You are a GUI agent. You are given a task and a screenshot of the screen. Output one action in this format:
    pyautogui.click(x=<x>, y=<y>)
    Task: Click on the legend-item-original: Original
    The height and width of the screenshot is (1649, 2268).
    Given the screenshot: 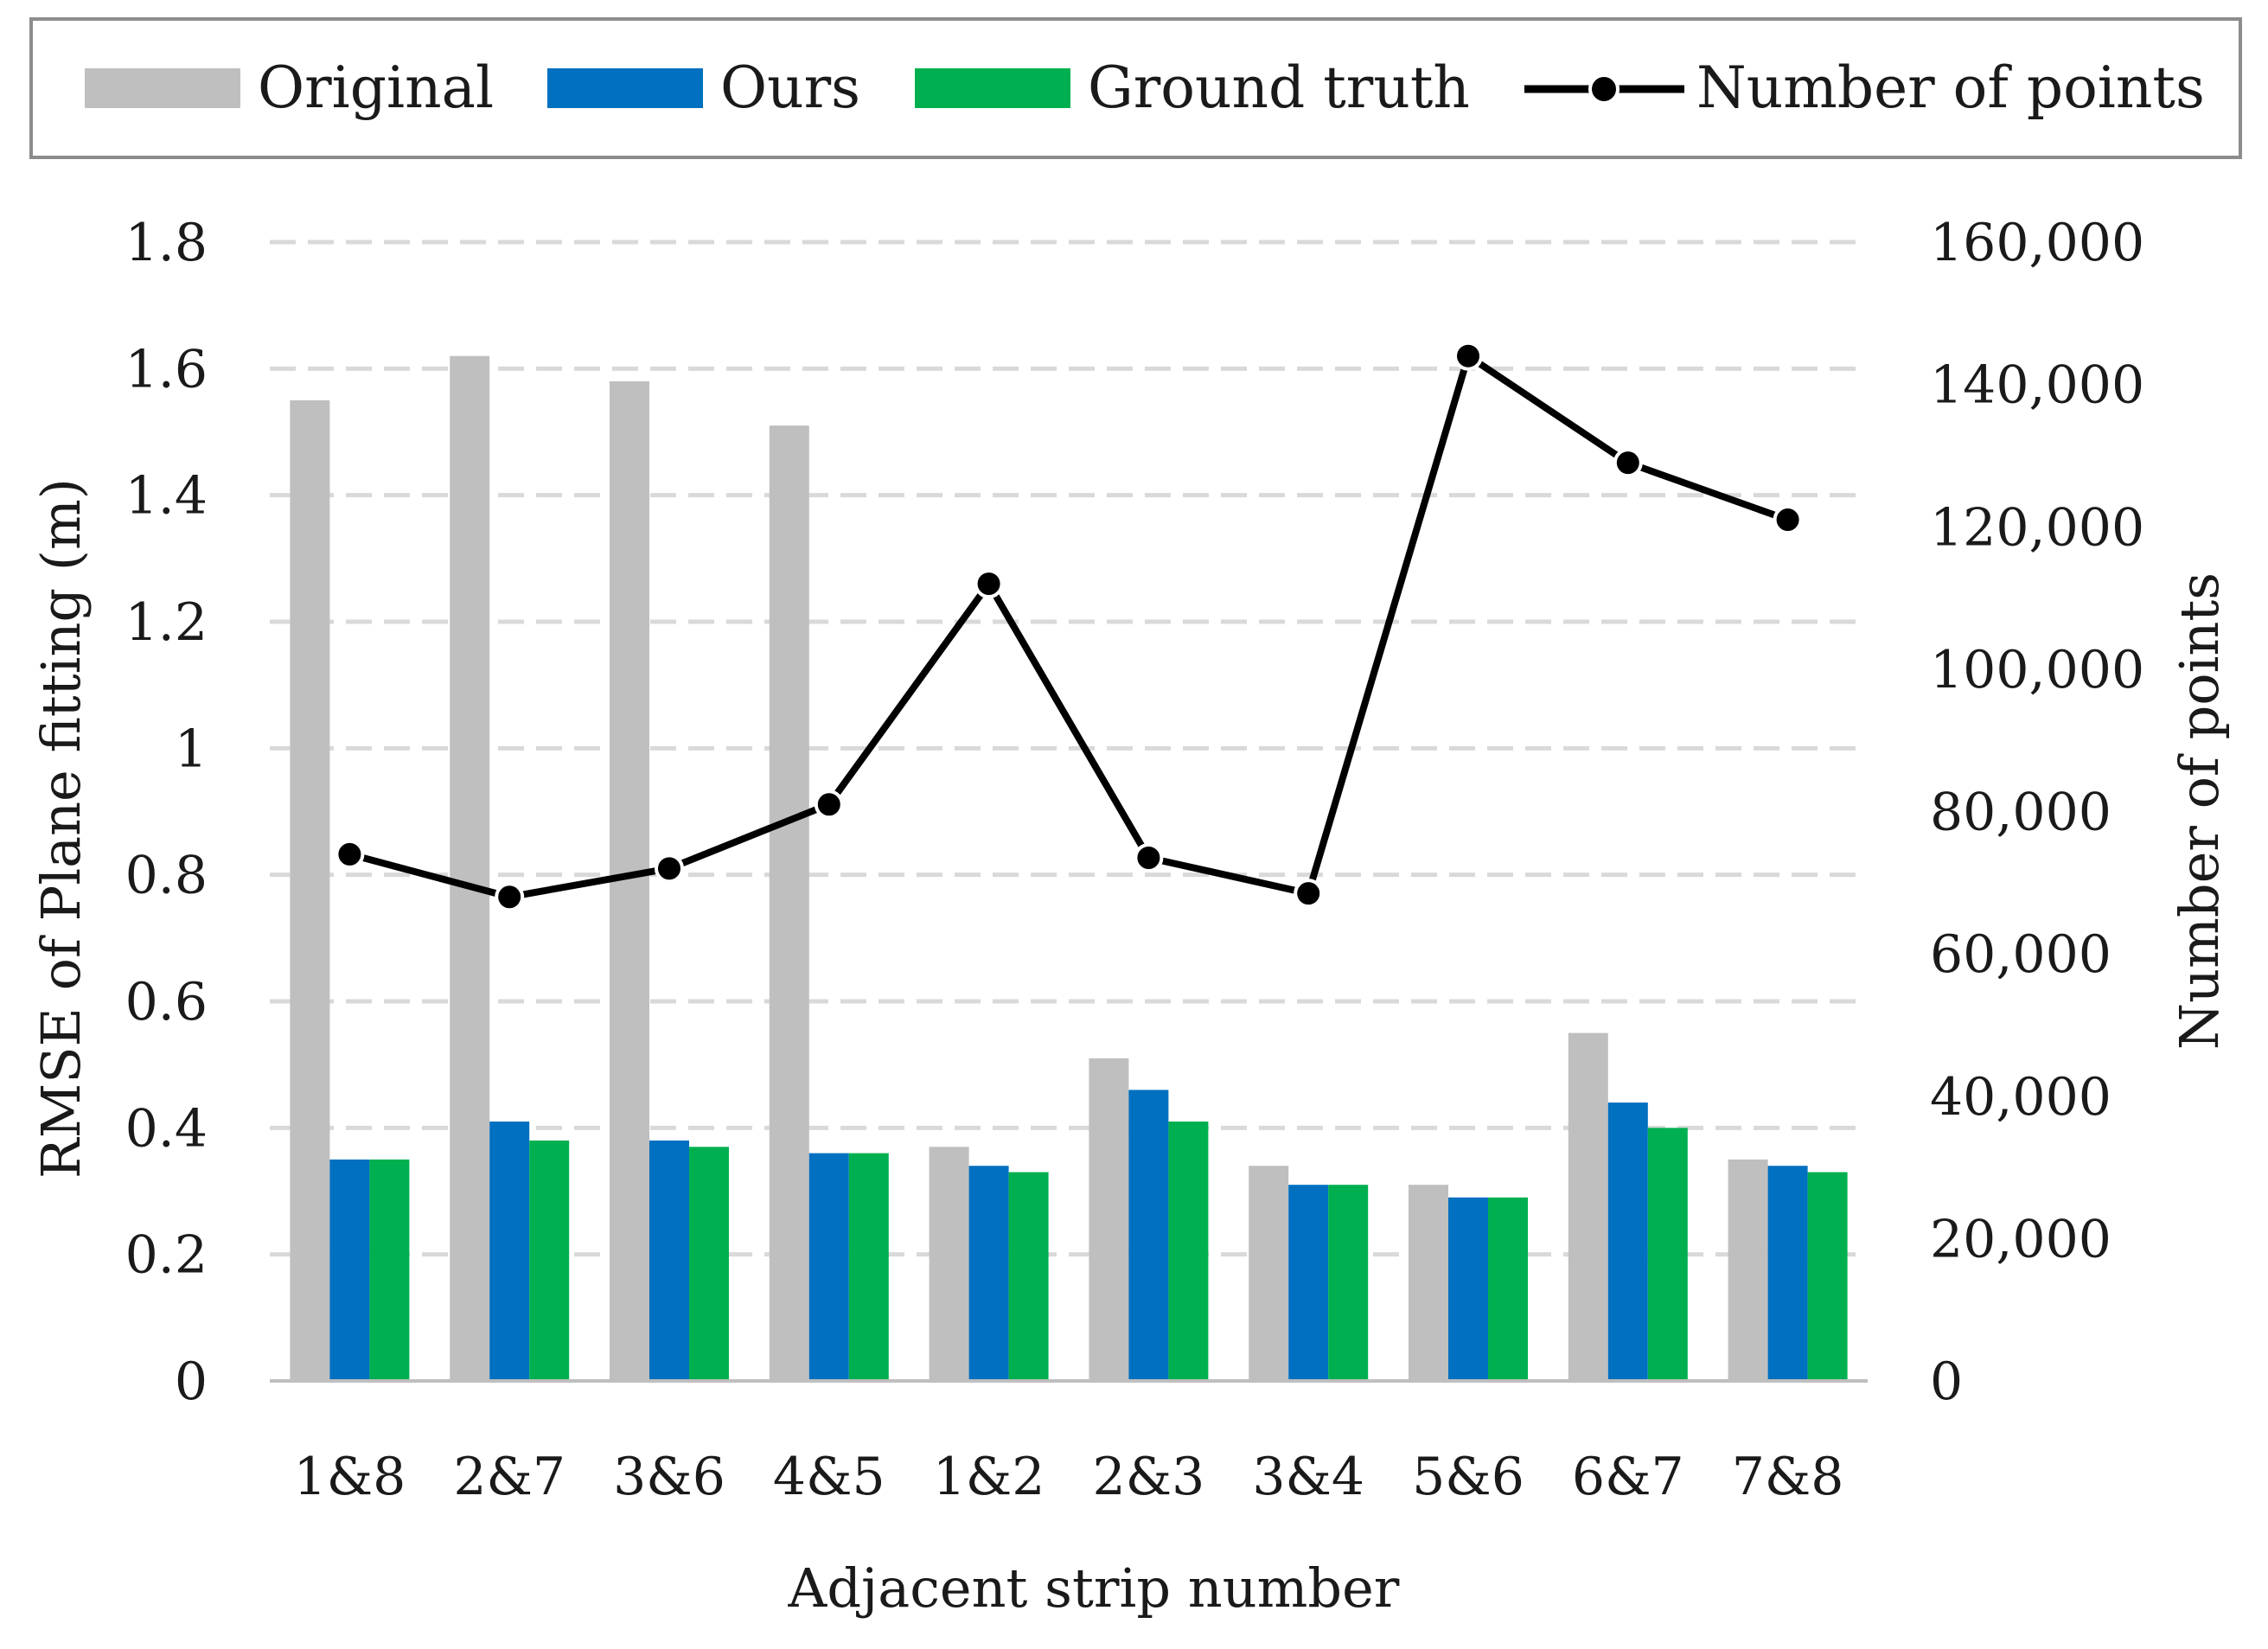 What is the action you would take?
    pyautogui.click(x=290, y=87)
    